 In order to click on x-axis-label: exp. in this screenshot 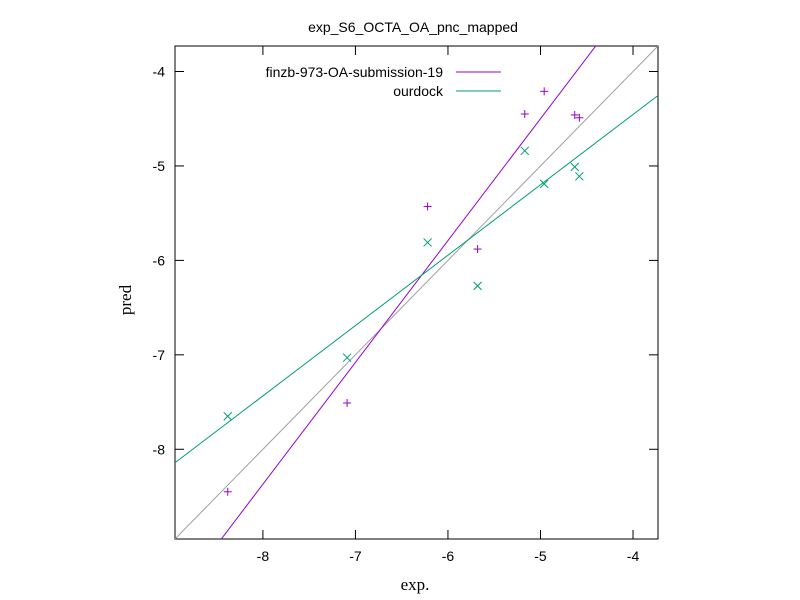, I will do `click(415, 584)`.